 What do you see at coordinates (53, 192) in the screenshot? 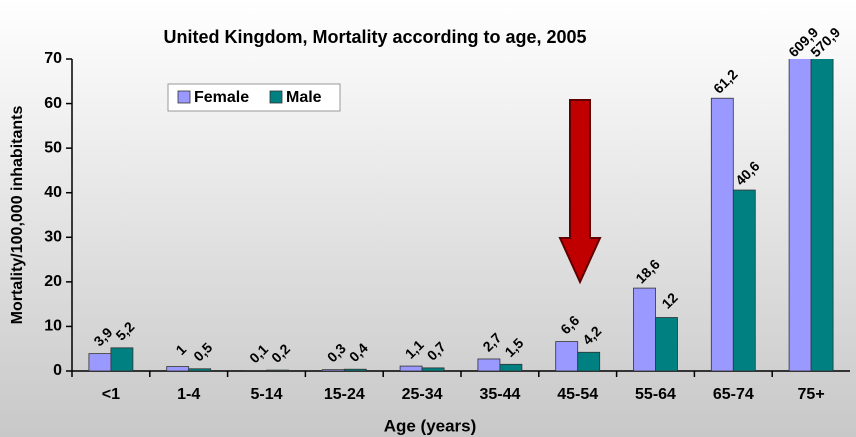
I see `y-tick-label: 40` at bounding box center [53, 192].